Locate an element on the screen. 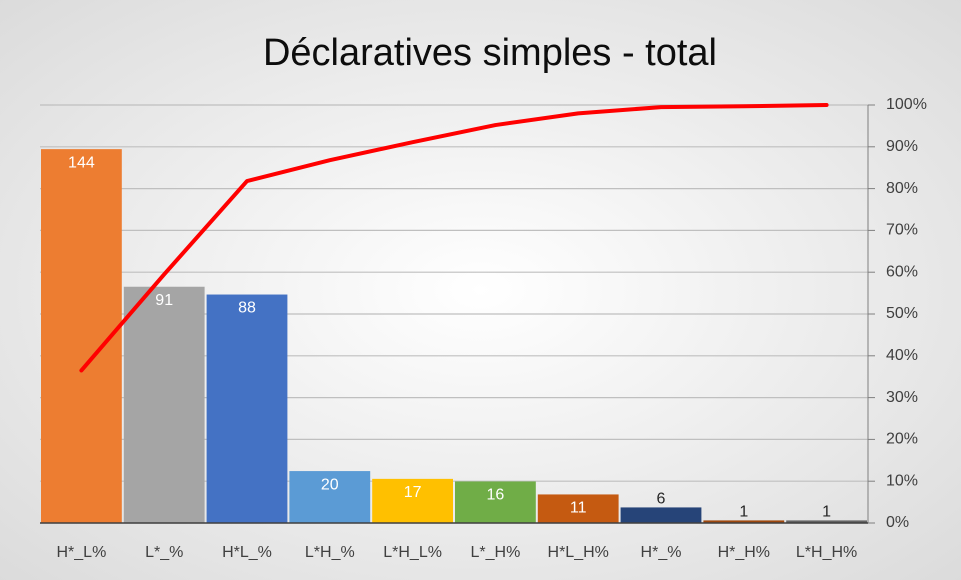 This screenshot has width=961, height=580. x-tick-label: H*_L% is located at coordinates (81, 552).